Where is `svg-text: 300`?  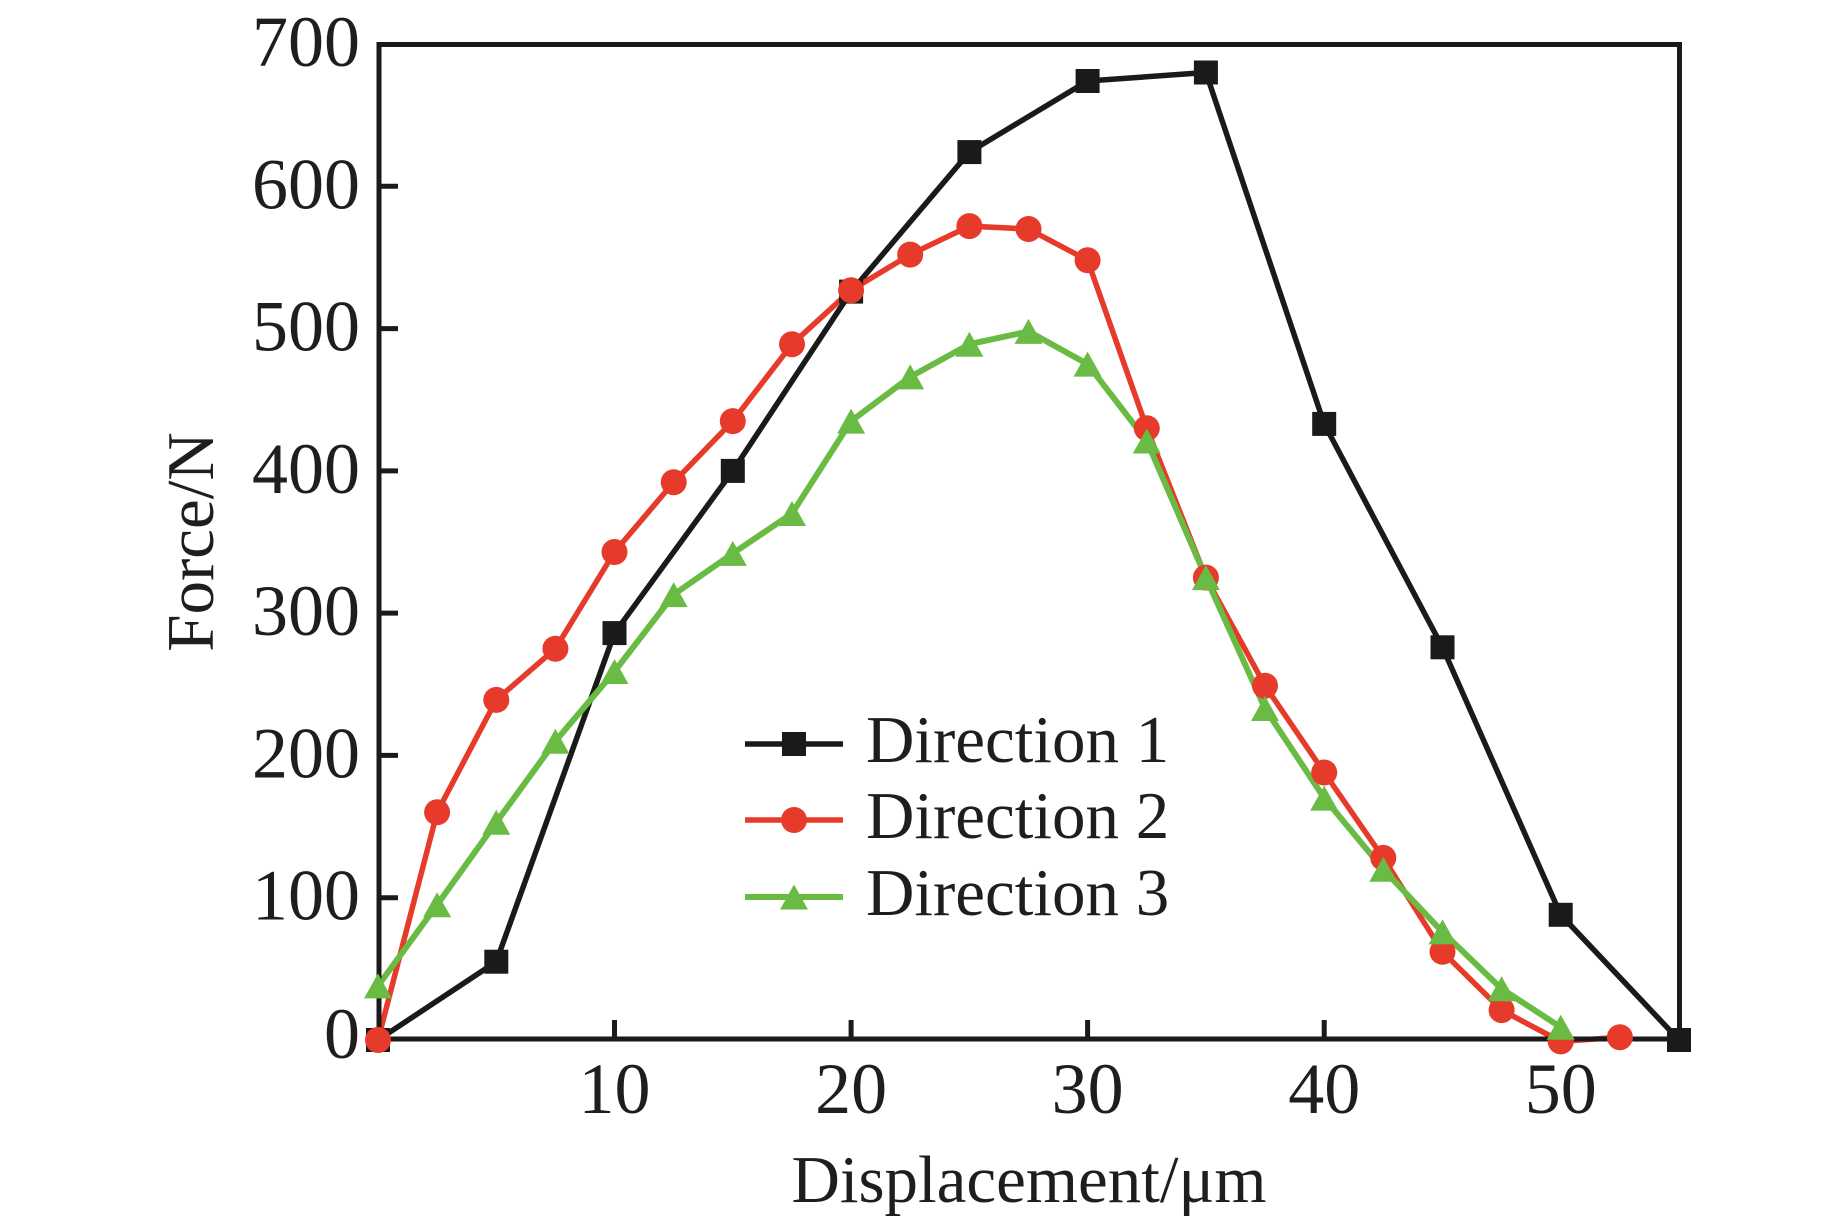
svg-text: 300 is located at coordinates (306, 611).